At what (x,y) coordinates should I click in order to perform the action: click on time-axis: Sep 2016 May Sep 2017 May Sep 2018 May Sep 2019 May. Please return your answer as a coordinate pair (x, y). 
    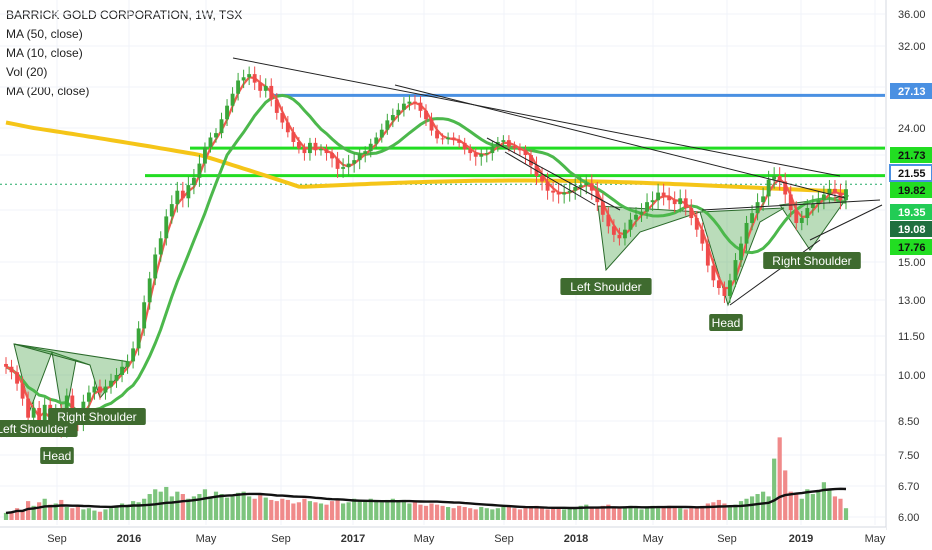
    Looking at the image, I should click on (443, 538).